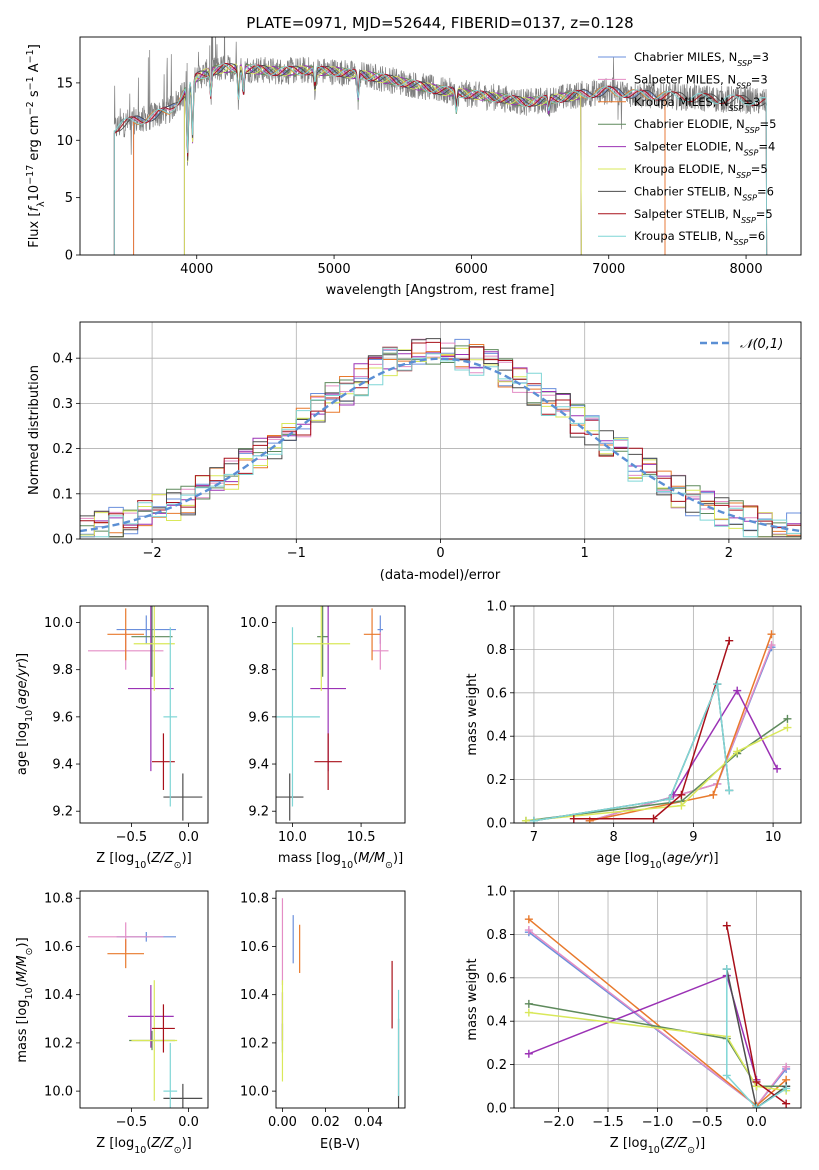  I want to click on observed-spectrum-line, so click(440, 101).